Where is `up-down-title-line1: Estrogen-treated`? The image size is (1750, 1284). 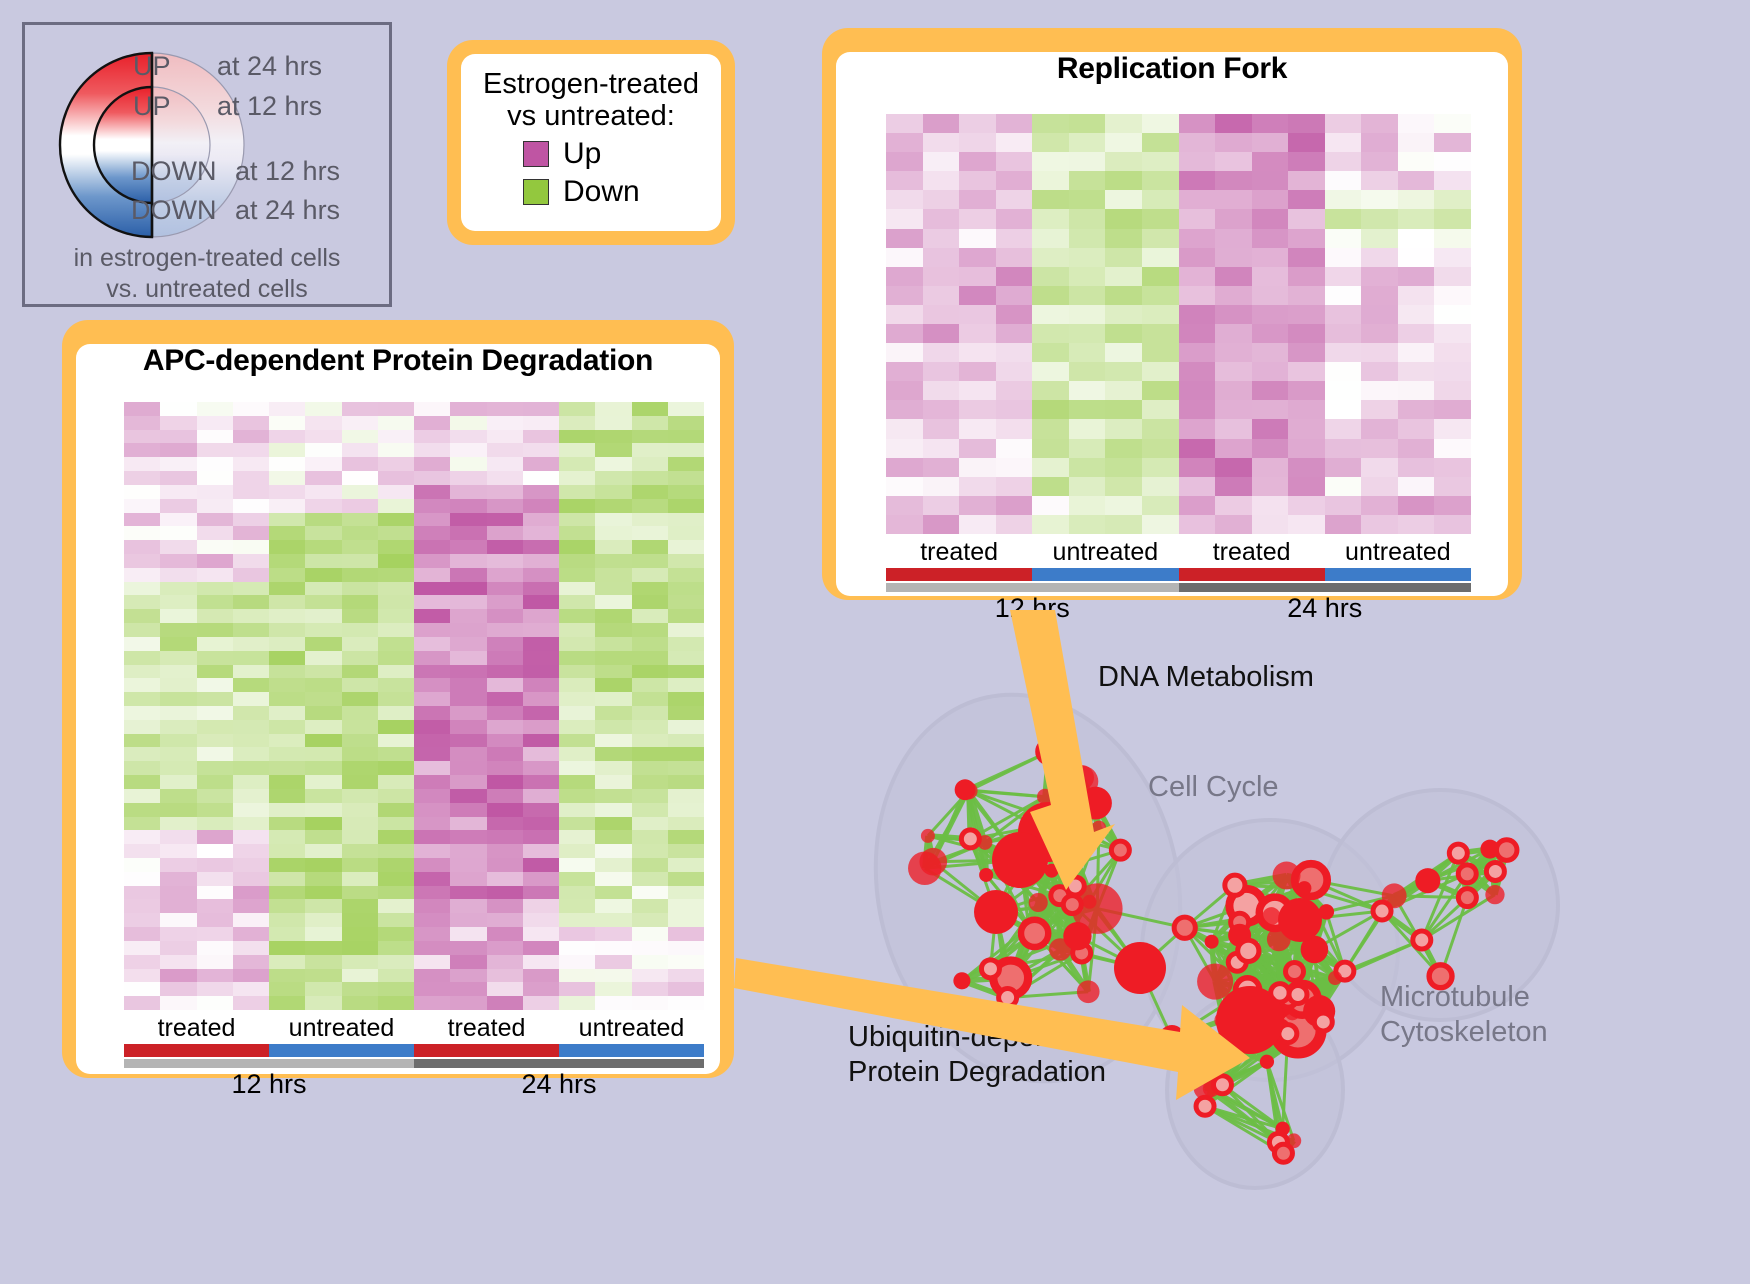 up-down-title-line1: Estrogen-treated is located at coordinates (591, 84).